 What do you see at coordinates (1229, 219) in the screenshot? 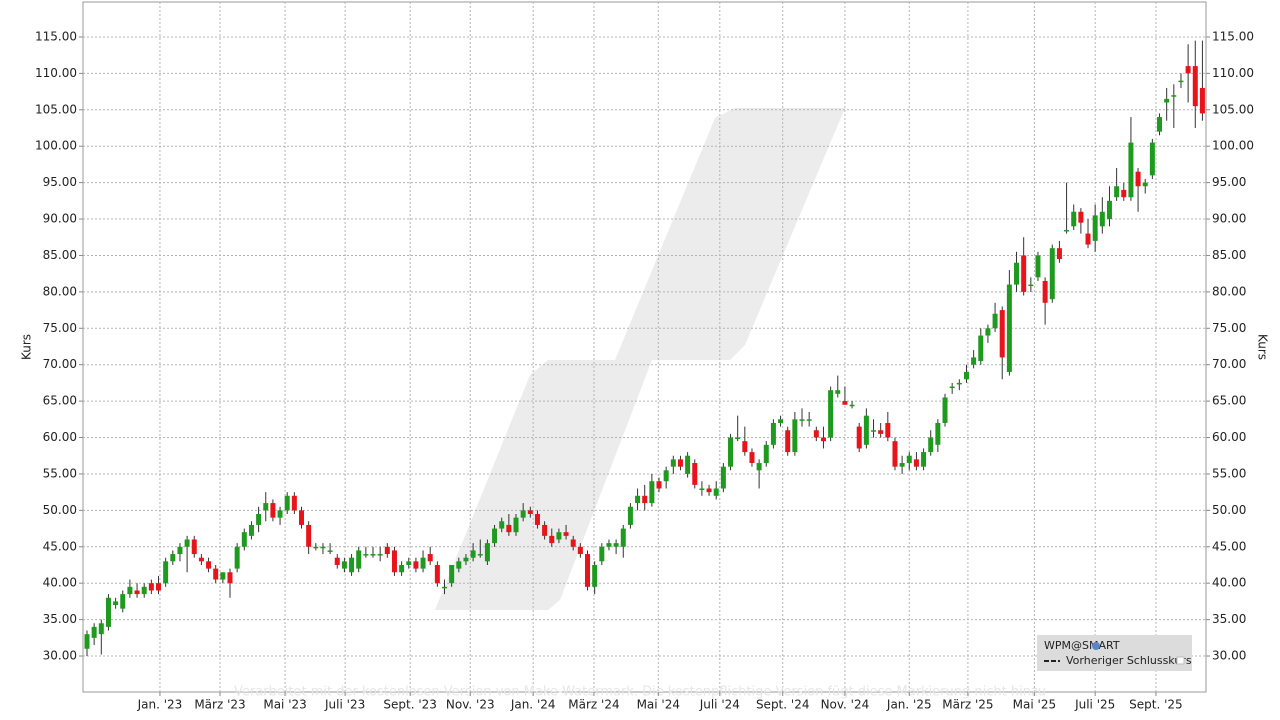
I see `y2-tick-label: 90.00` at bounding box center [1229, 219].